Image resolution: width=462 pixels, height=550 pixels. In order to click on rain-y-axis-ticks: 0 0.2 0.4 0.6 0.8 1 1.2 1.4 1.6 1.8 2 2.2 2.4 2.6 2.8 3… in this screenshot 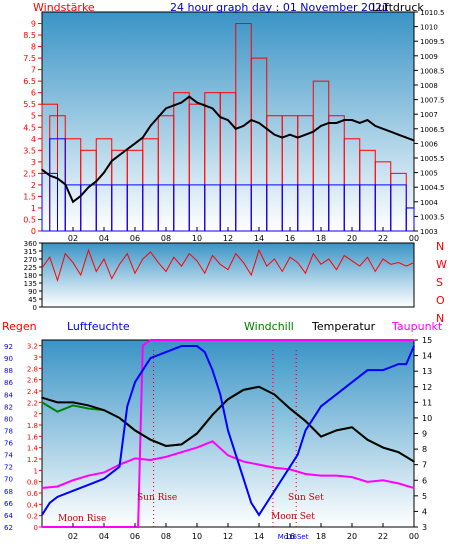, I will do `click(34, 437)`.